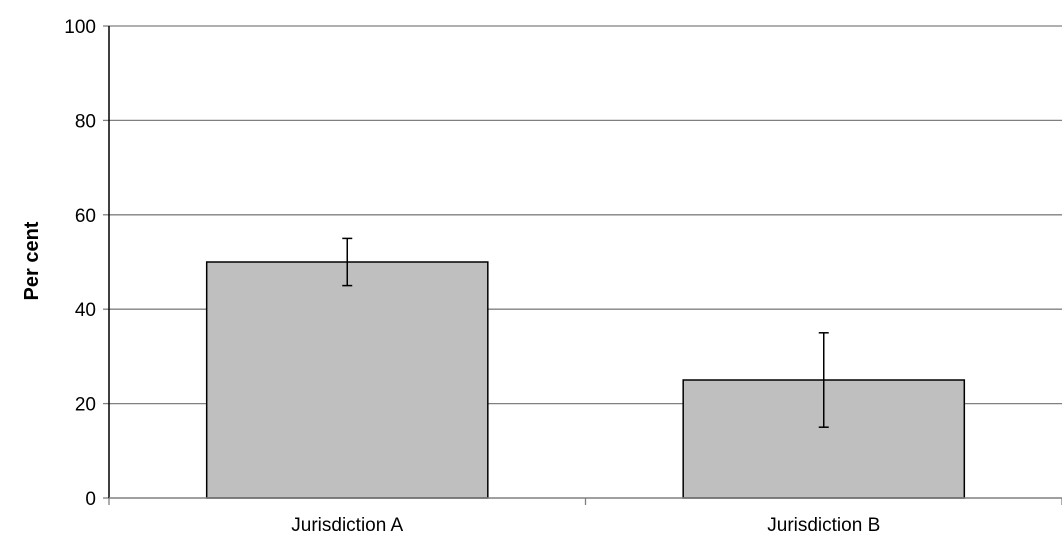  Describe the element at coordinates (85, 216) in the screenshot. I see `y-tick-label: 60` at that location.